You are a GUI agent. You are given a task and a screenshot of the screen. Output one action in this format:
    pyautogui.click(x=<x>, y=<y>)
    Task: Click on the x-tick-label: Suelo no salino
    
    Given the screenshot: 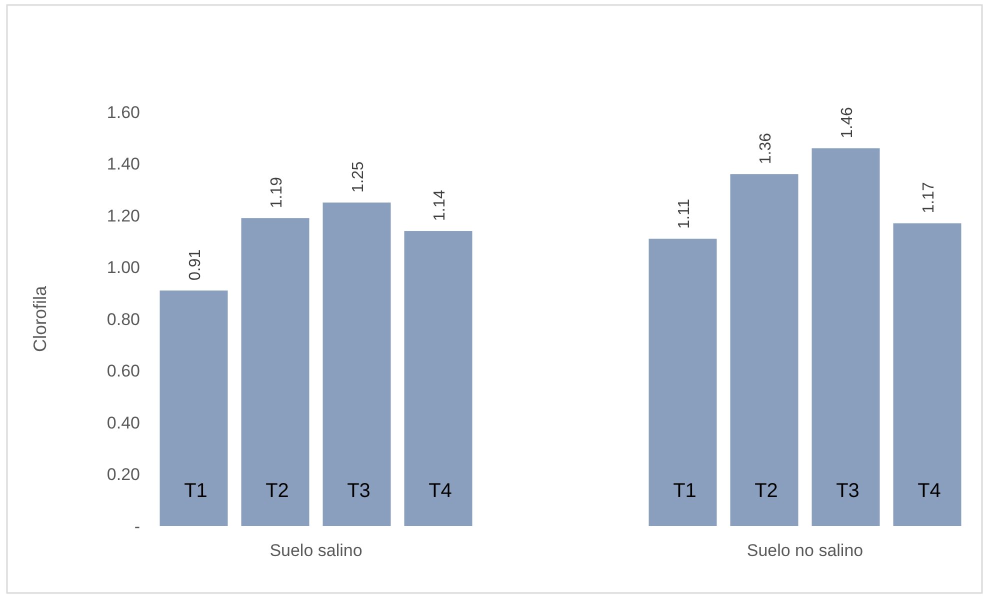 What is the action you would take?
    pyautogui.click(x=805, y=550)
    